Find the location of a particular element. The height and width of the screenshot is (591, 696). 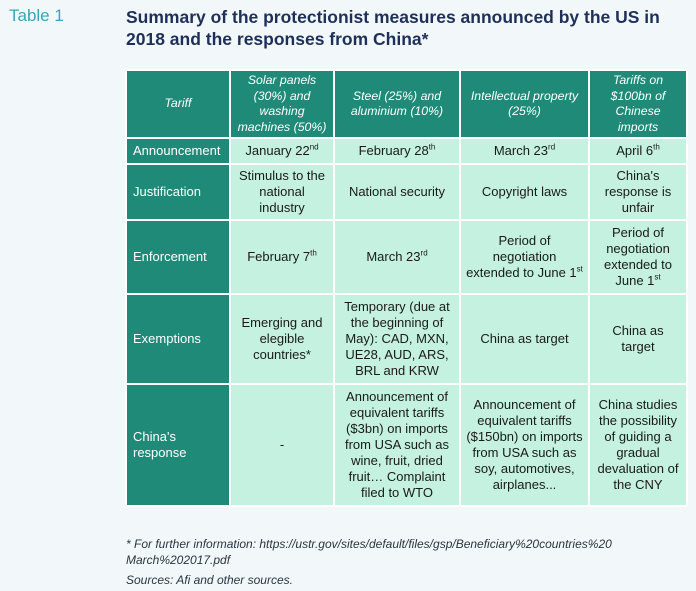

row-label: Exemptions is located at coordinates (178, 339).